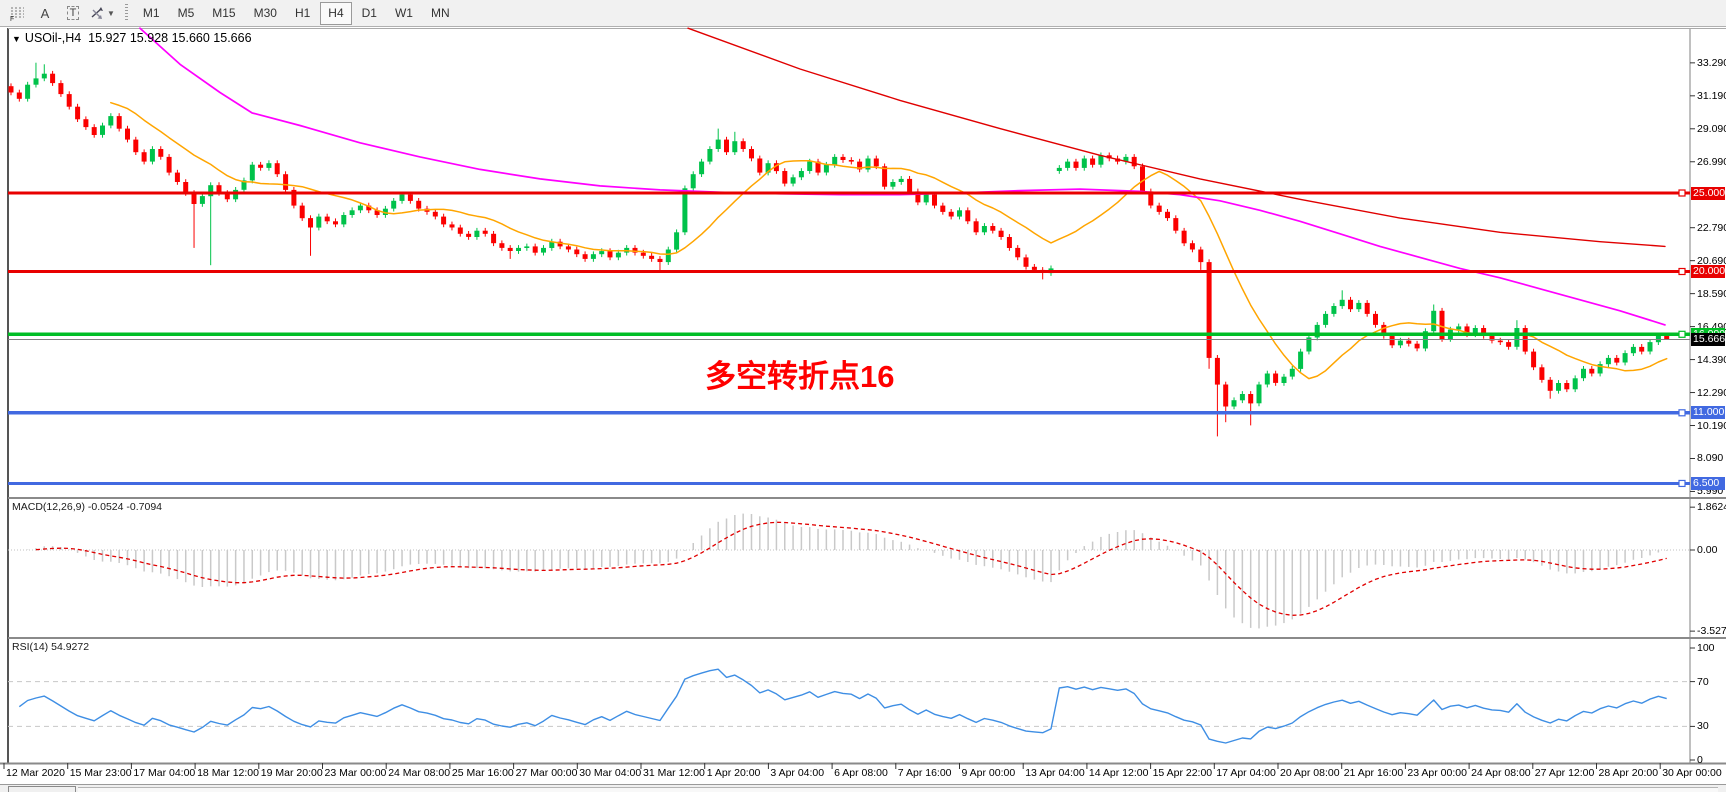 The height and width of the screenshot is (792, 1726). Describe the element at coordinates (126, 13) in the screenshot. I see `toolbar-grip` at that location.